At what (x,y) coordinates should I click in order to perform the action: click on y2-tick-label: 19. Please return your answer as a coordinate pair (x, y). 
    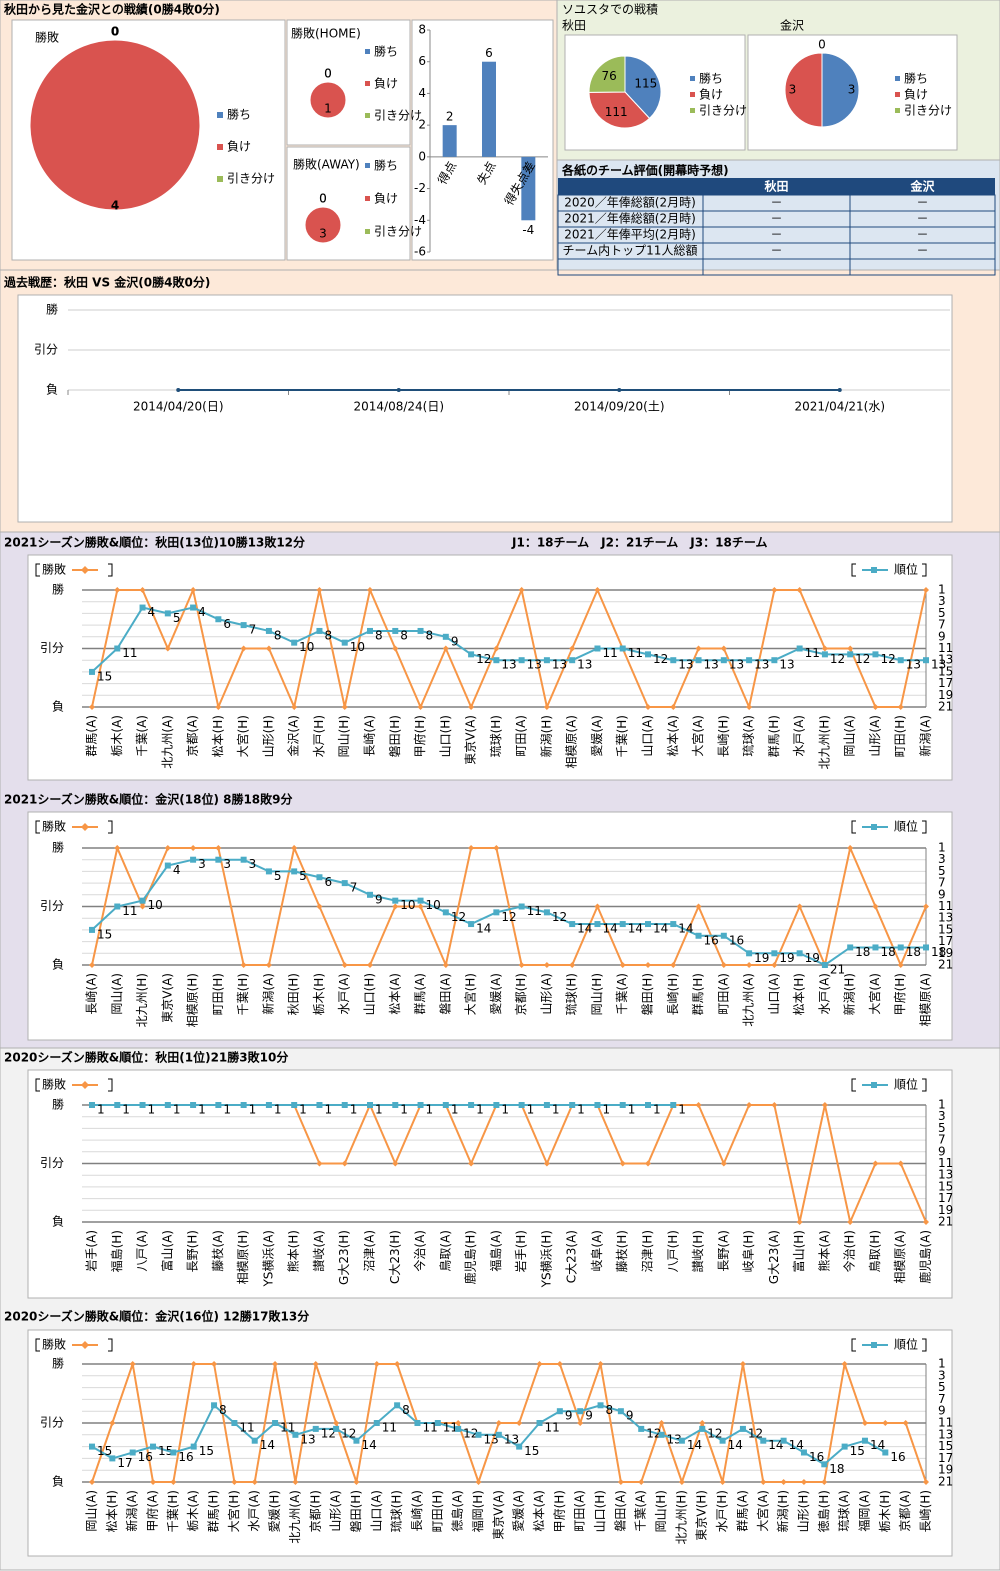
    Looking at the image, I should click on (945, 1470).